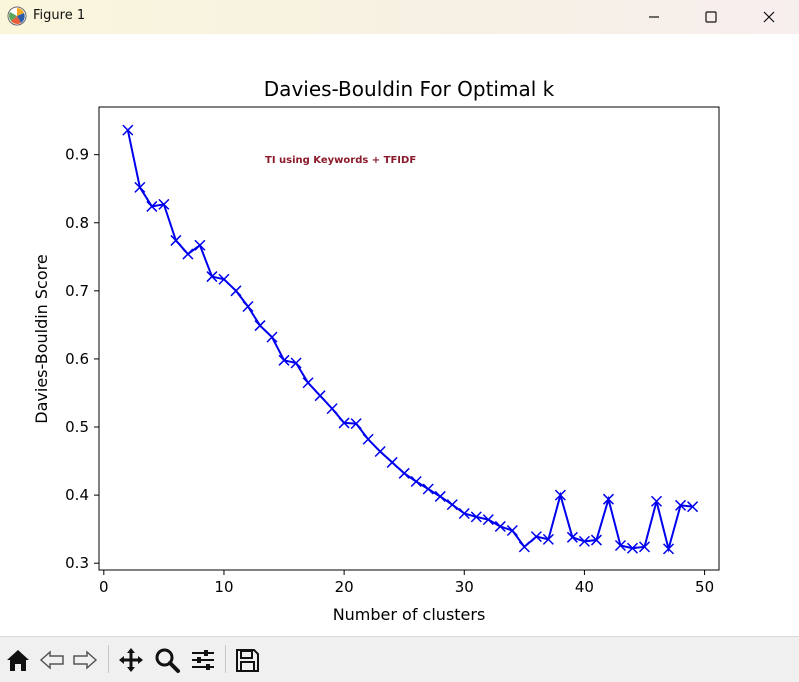  What do you see at coordinates (77, 495) in the screenshot?
I see `y-tick-label: 0.4` at bounding box center [77, 495].